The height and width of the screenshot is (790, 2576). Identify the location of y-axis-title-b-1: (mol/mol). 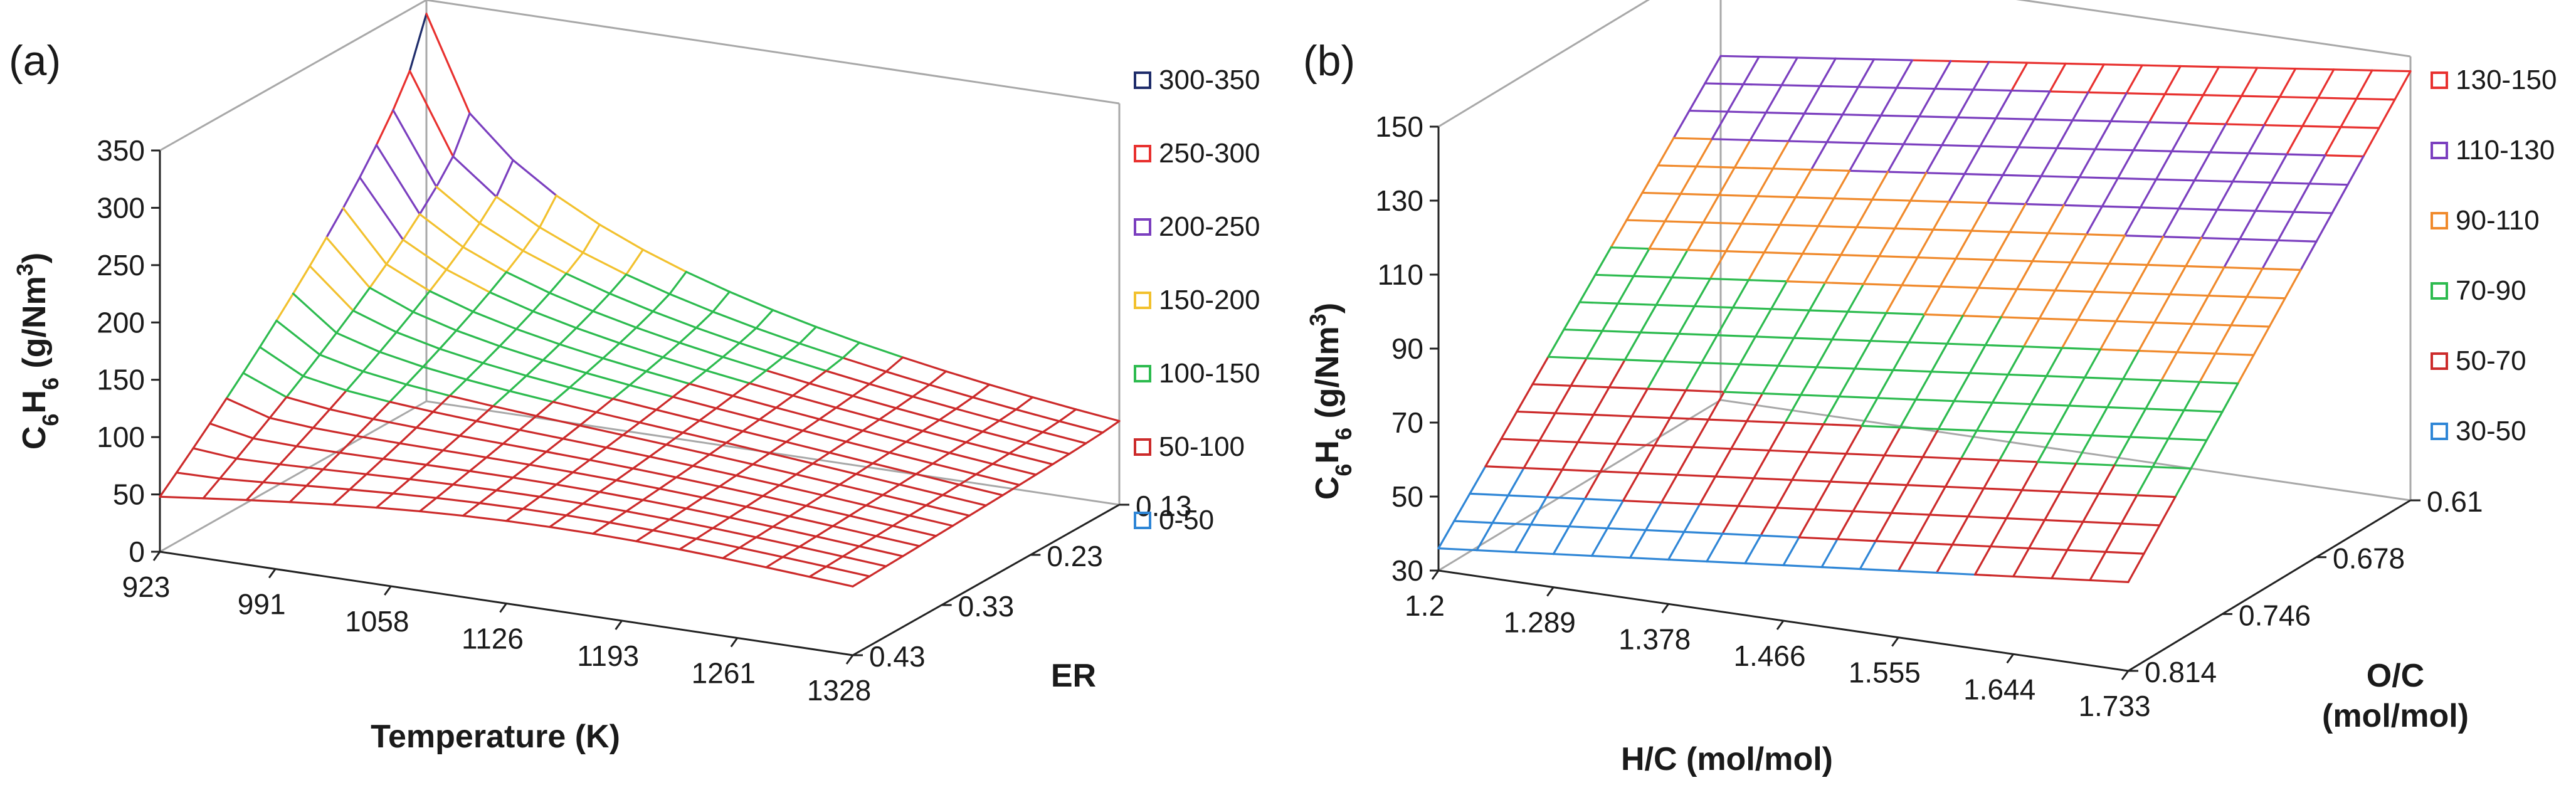
(2395, 716).